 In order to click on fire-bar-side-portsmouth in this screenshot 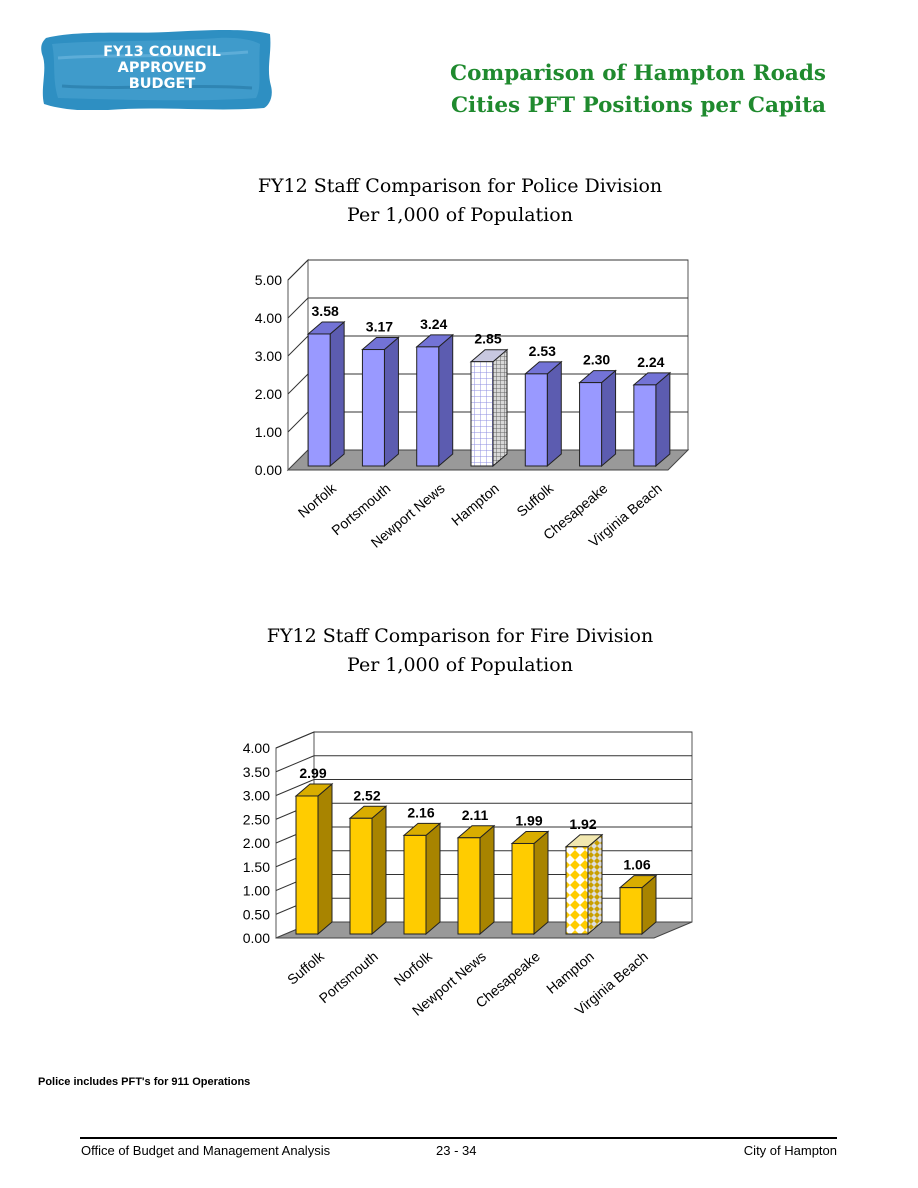, I will do `click(379, 870)`.